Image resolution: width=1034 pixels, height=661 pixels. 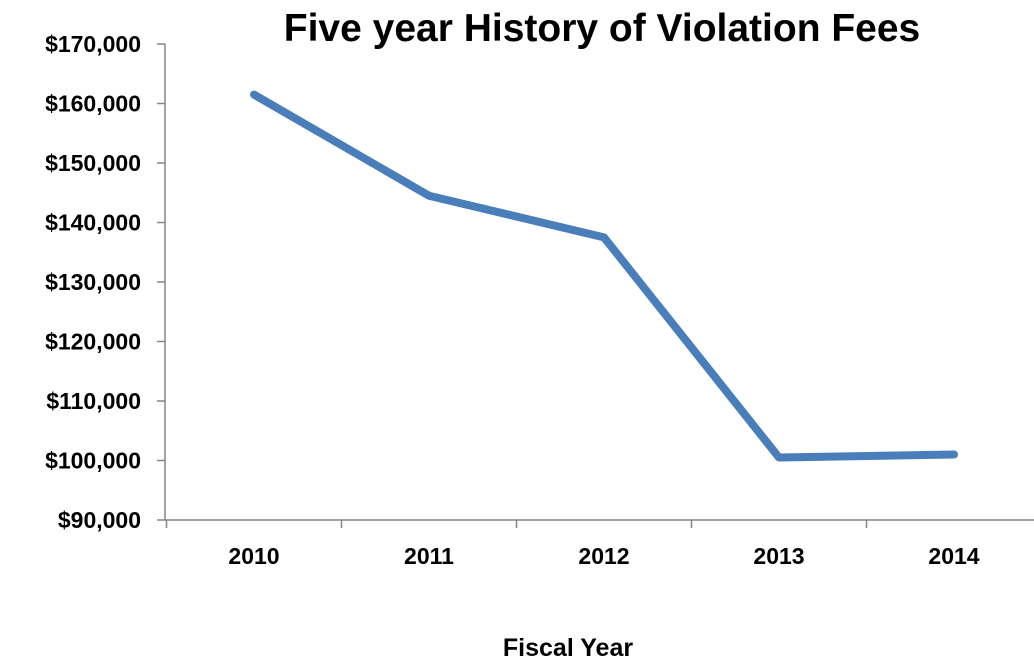 I want to click on x-axis-title: Fiscal Year, so click(x=568, y=647).